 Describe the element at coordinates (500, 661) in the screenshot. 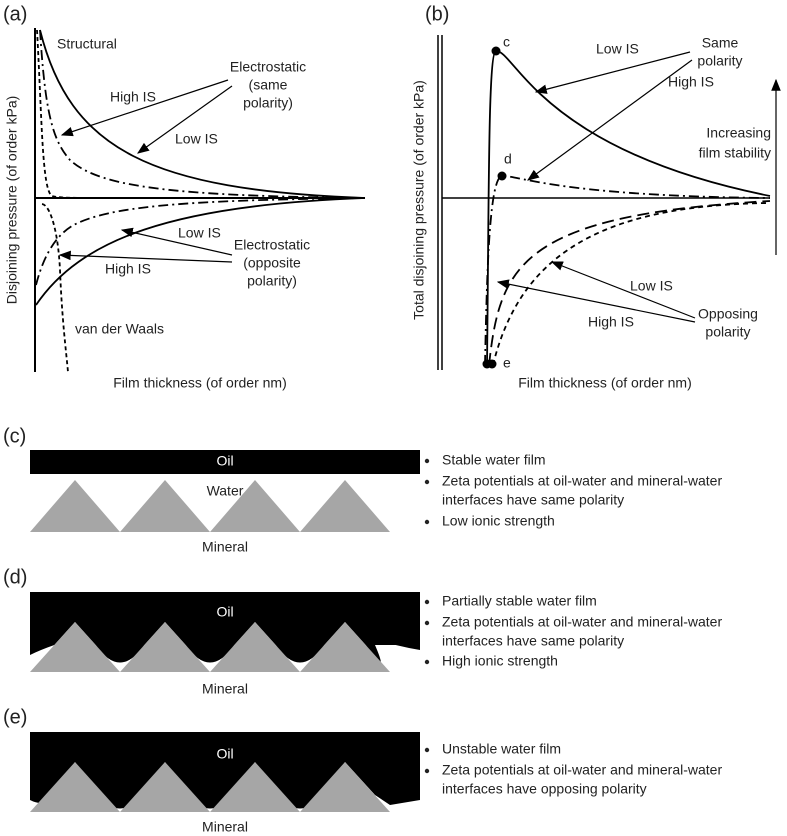

I see `bullet-text: High ionic strength` at that location.